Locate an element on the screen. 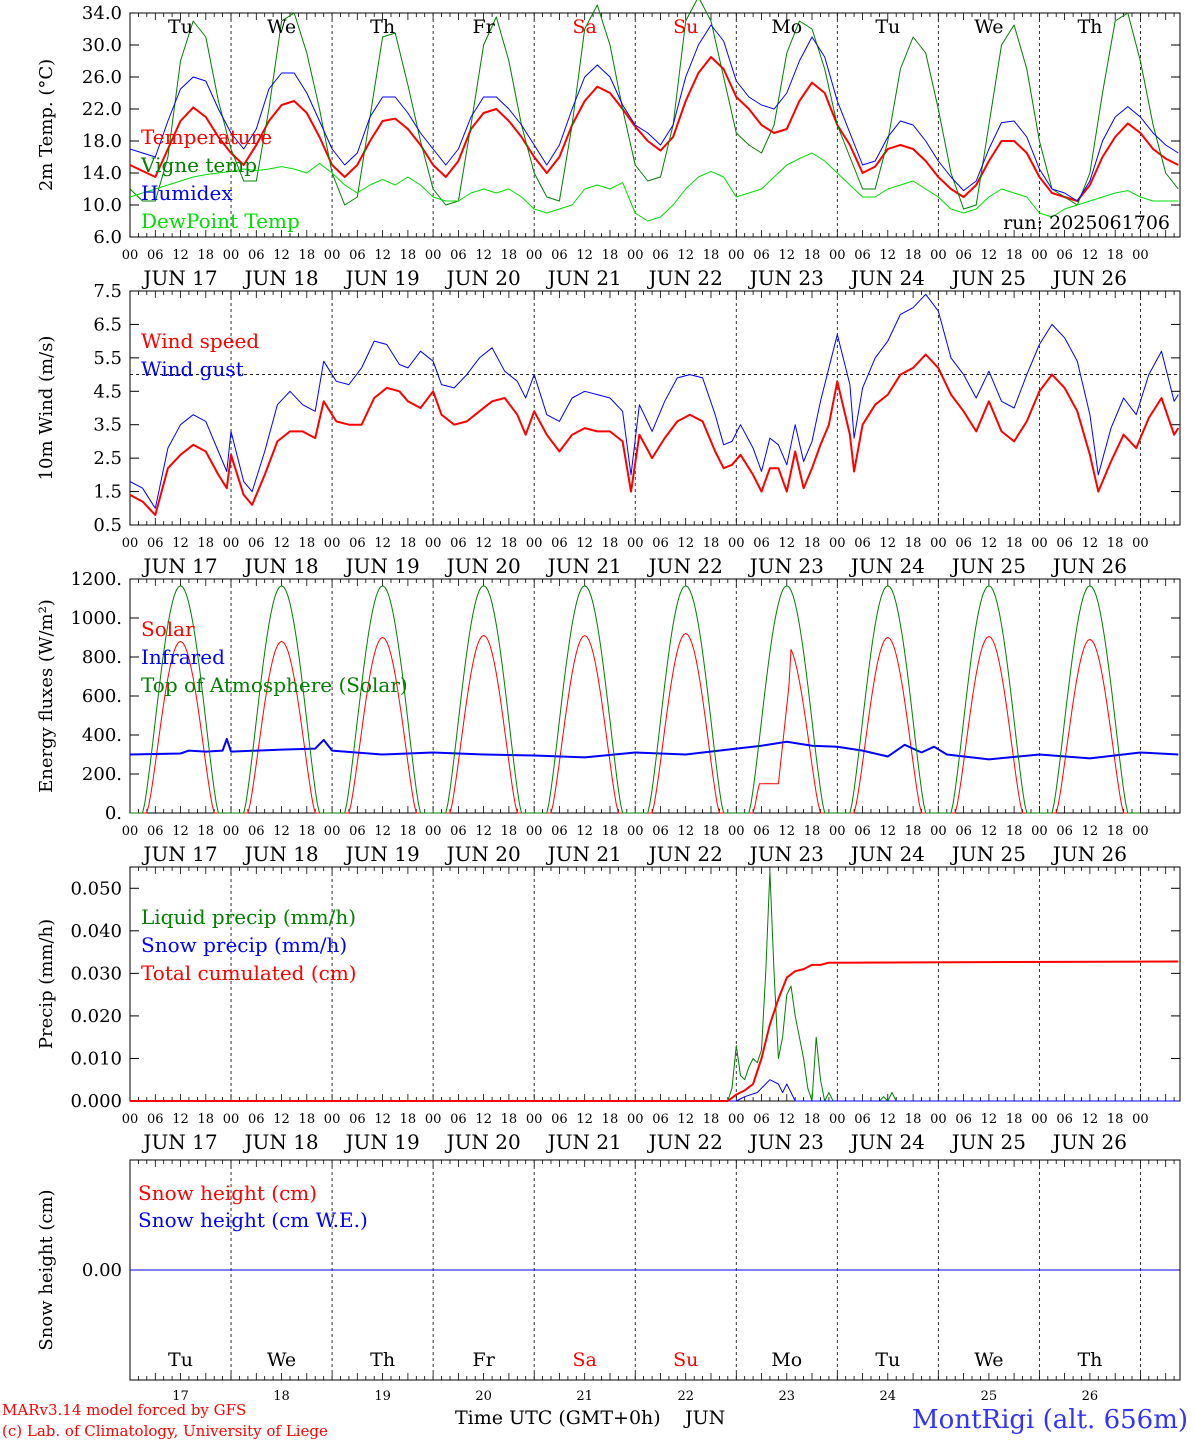 This screenshot has height=1440, width=1194. y-tick-label: 1200. is located at coordinates (96, 579).